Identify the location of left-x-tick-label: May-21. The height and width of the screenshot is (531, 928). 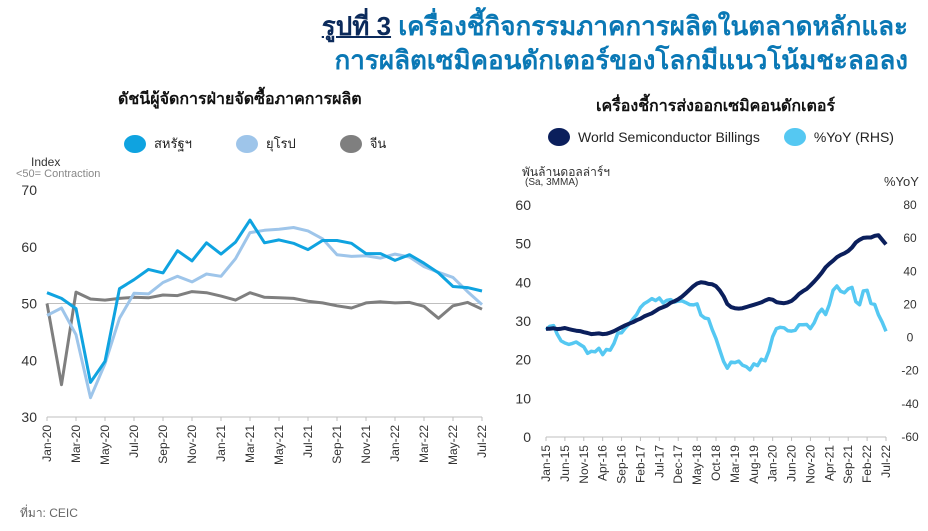
(279, 445).